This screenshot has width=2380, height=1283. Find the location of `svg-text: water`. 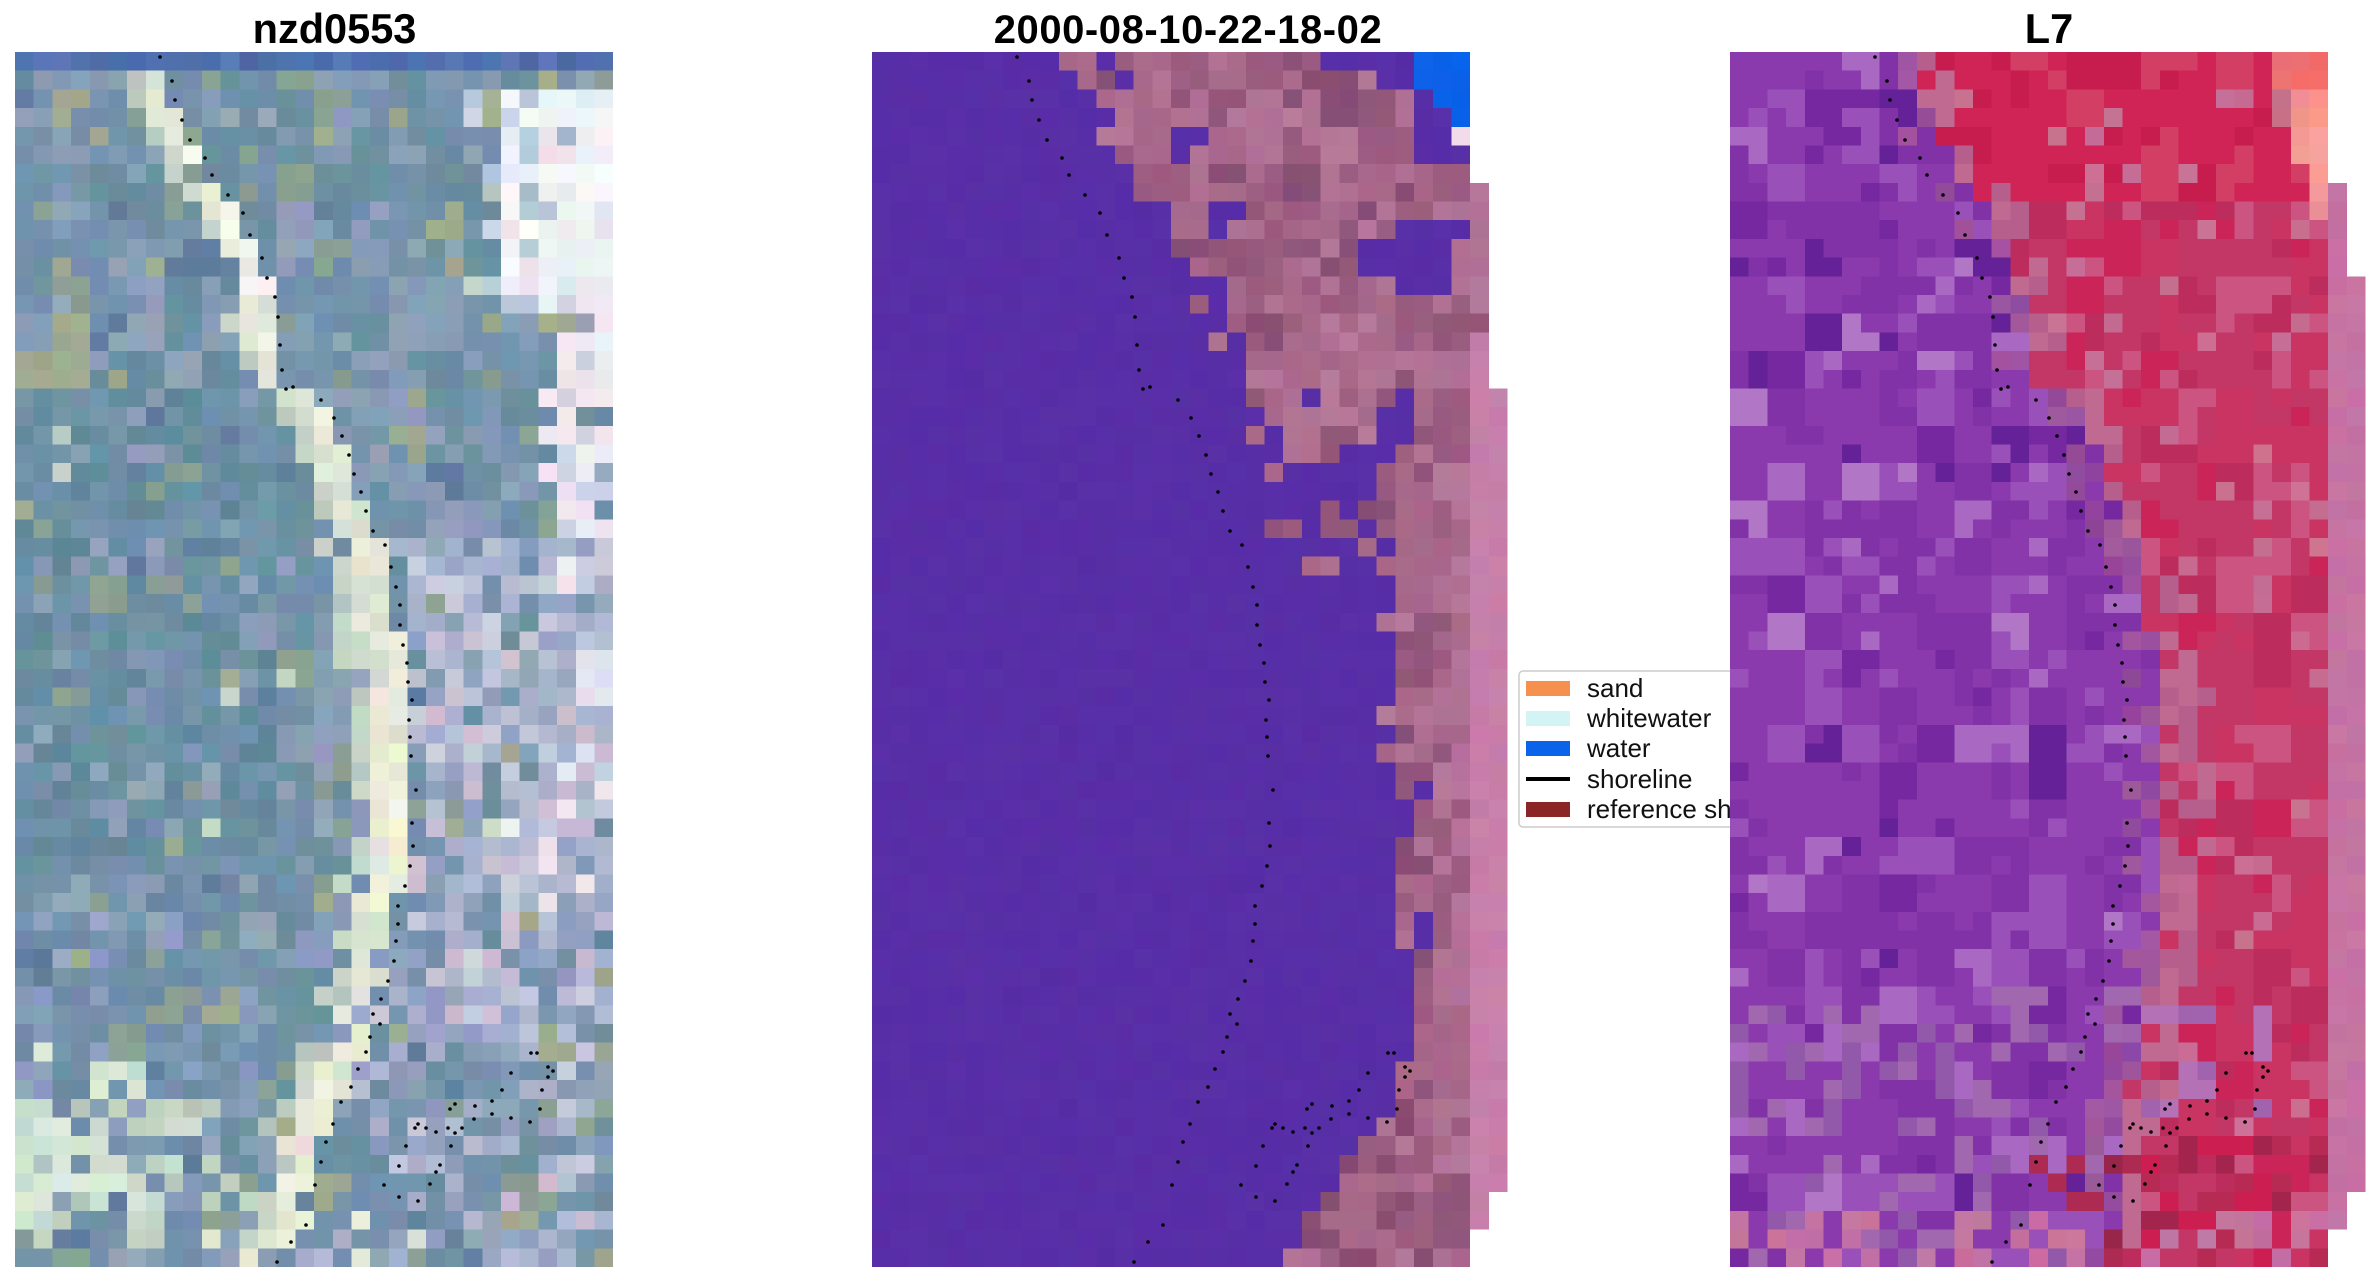

svg-text: water is located at coordinates (1618, 748).